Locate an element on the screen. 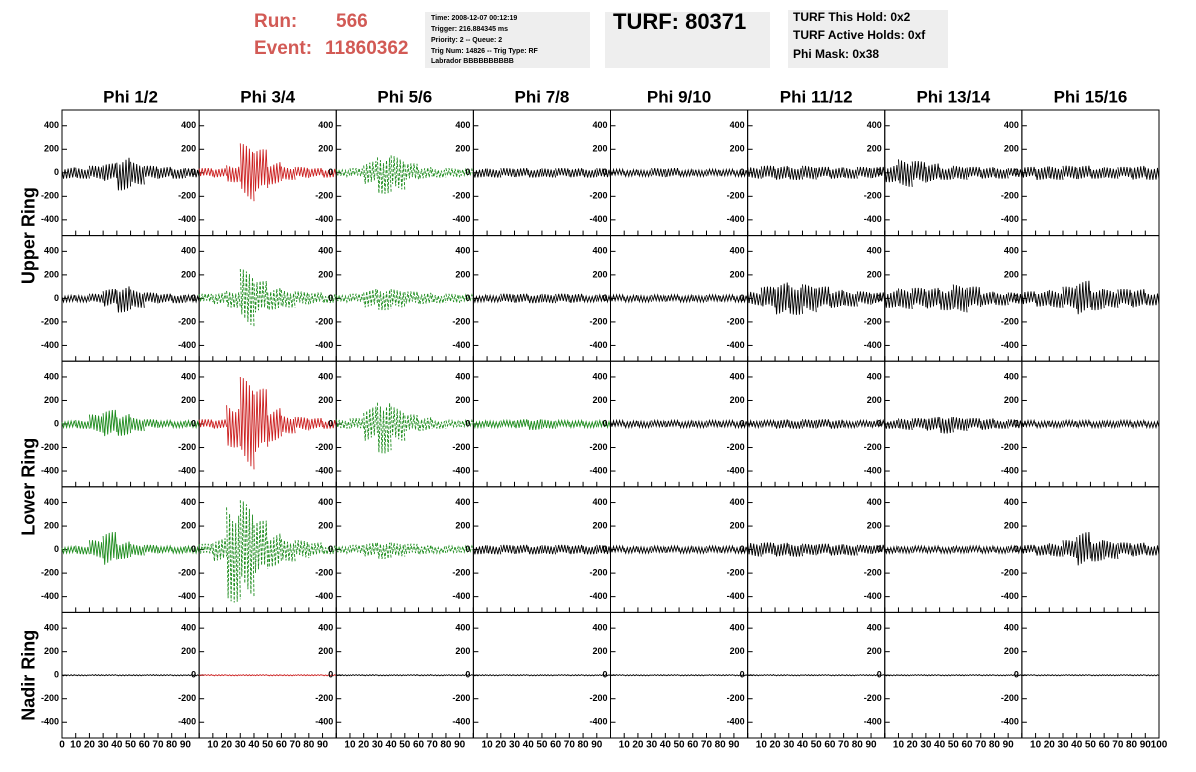 This screenshot has height=772, width=1196. x-tick-label: 0 is located at coordinates (62, 745).